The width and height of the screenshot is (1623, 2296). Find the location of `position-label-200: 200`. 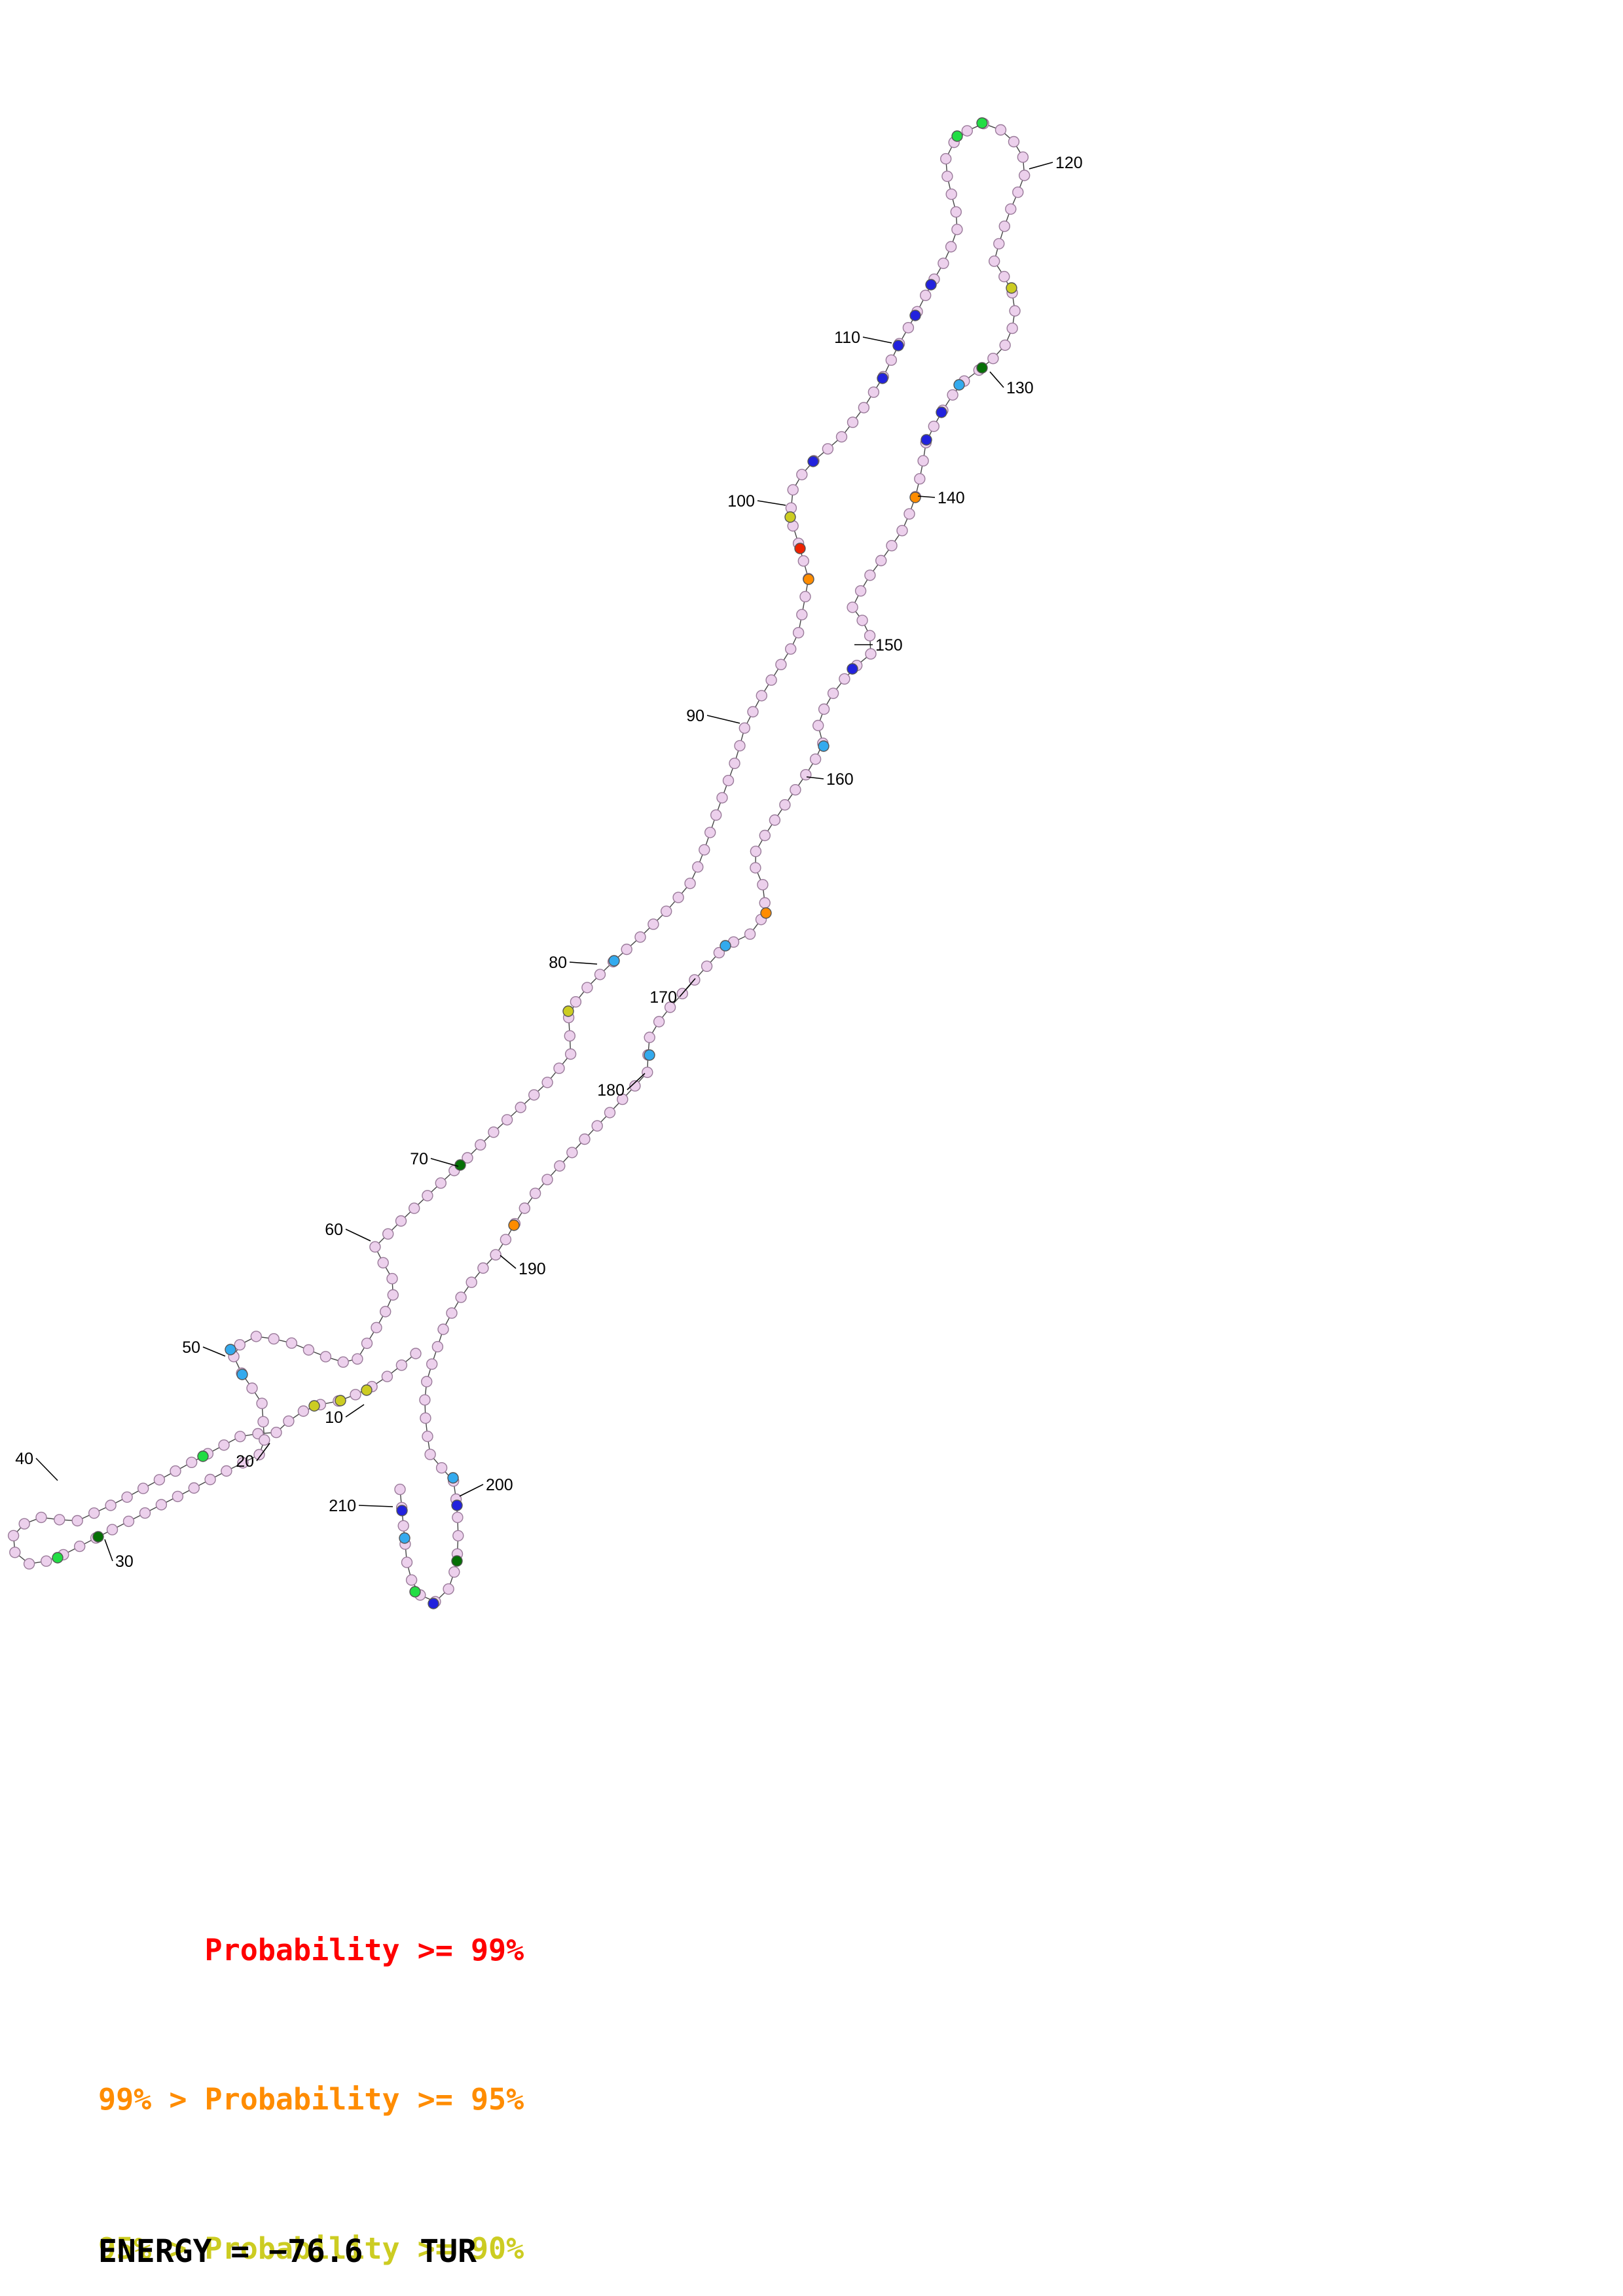

position-label-200: 200 is located at coordinates (499, 1485).